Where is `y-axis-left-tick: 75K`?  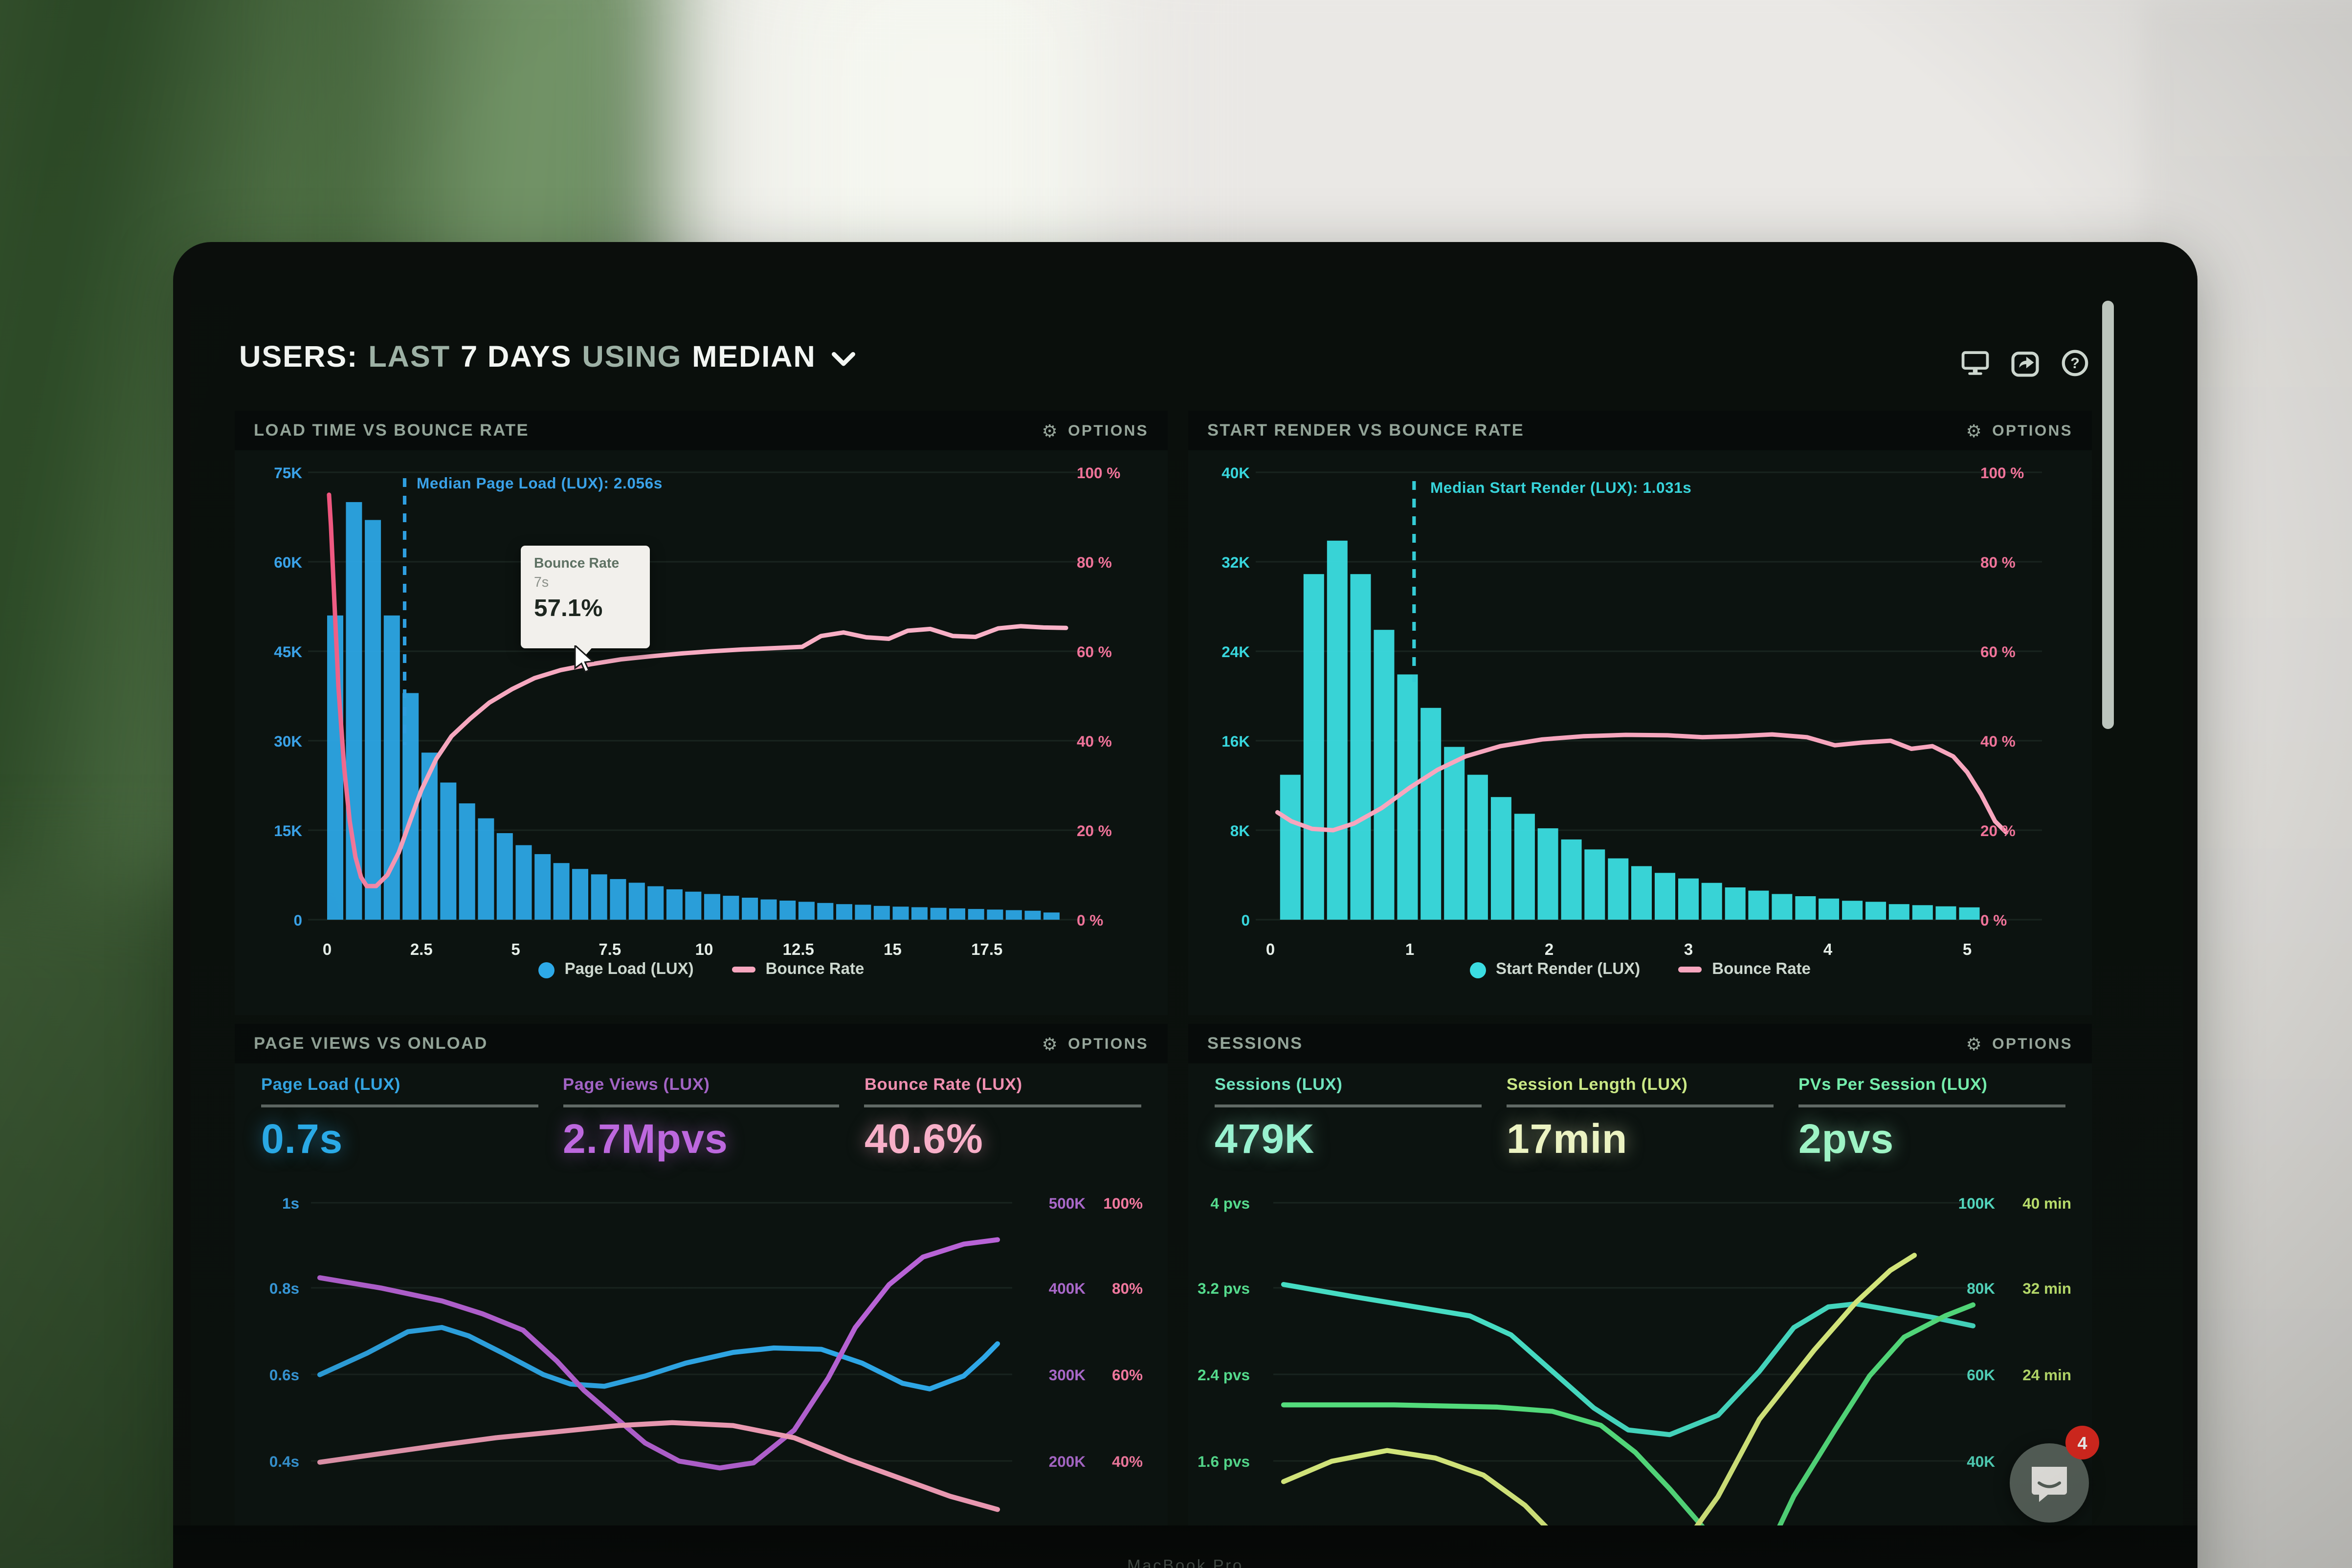
y-axis-left-tick: 75K is located at coordinates (288, 473).